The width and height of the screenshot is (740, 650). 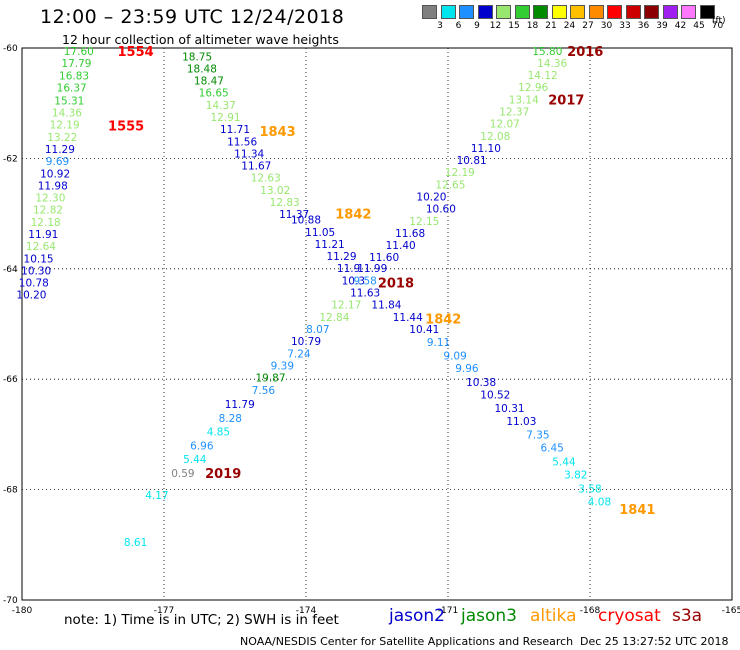 What do you see at coordinates (566, 100) in the screenshot?
I see `pass-time-label: 2017` at bounding box center [566, 100].